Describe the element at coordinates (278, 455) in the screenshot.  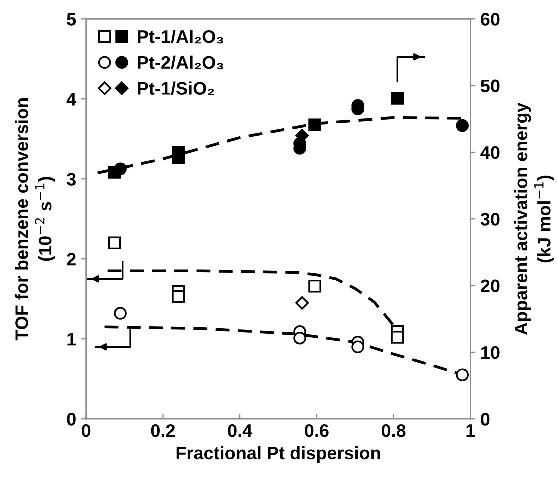
I see `x-axis-title: Fractional Pt dispersion` at that location.